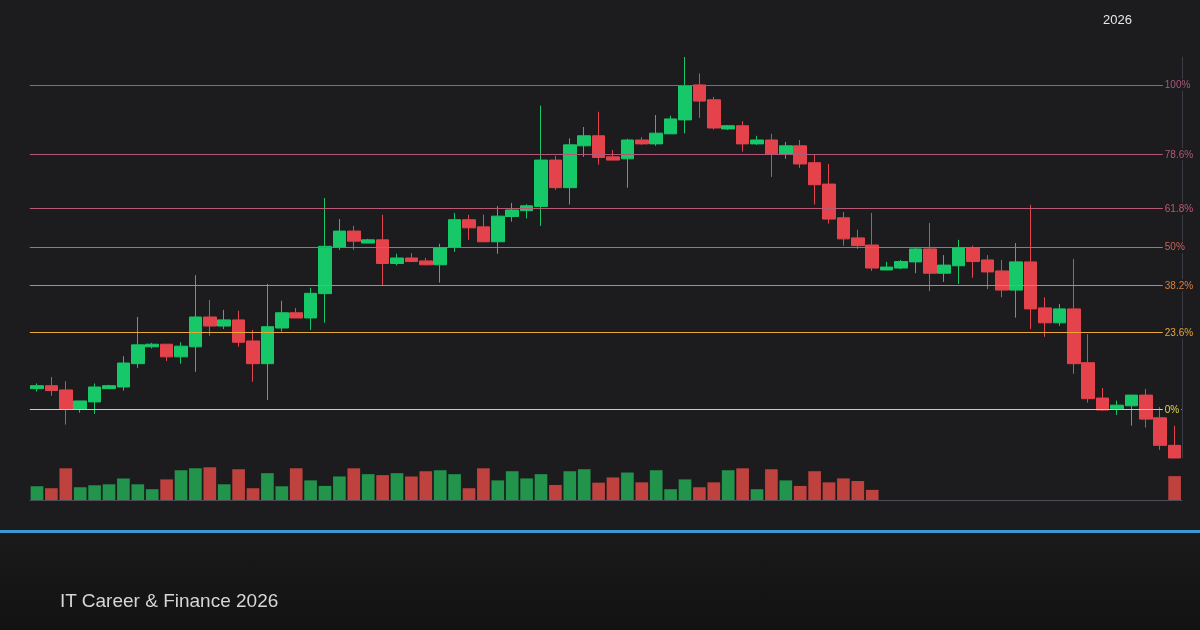 This screenshot has height=630, width=1200. Describe the element at coordinates (1174, 247) in the screenshot. I see `y-tick-label: 50%` at that location.